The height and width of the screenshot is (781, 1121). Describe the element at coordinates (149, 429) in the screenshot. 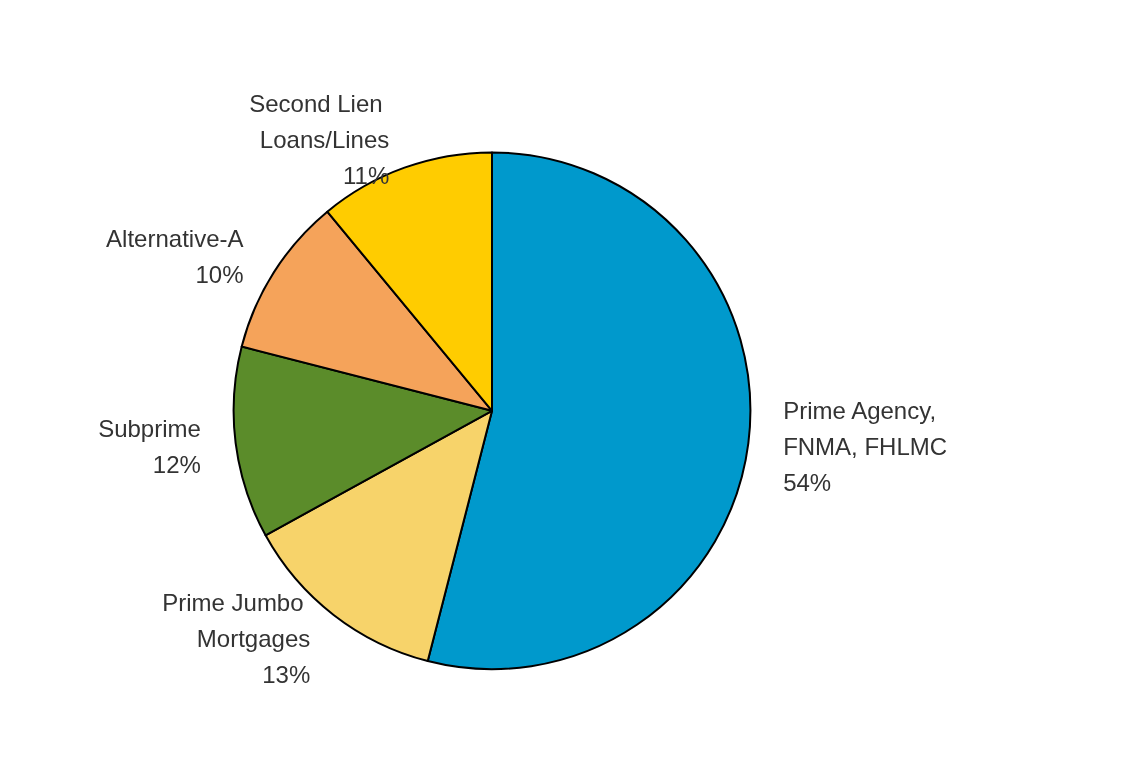

I see `slice-label: Subprime` at that location.